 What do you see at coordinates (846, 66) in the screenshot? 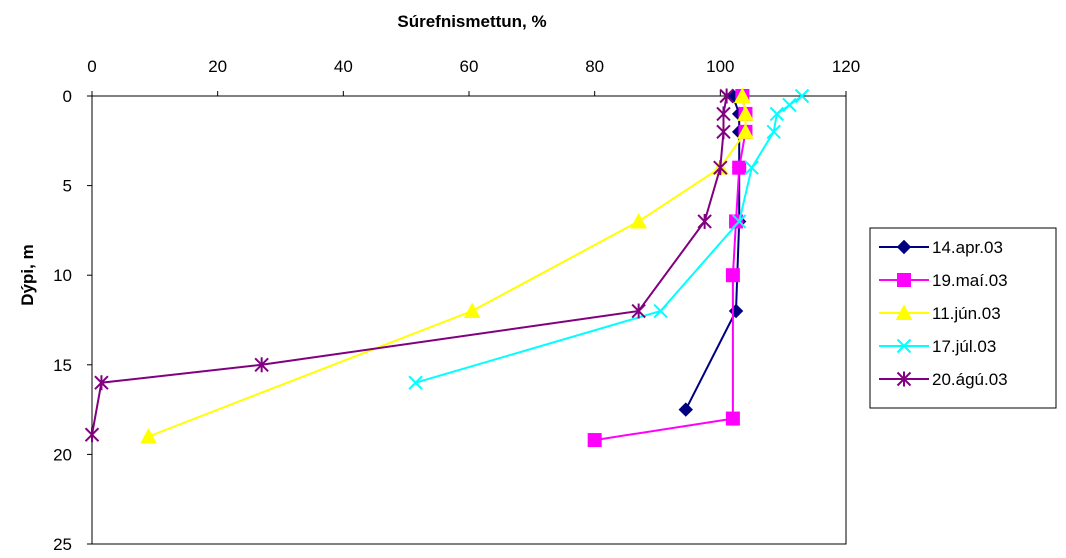
I see `x-tick-label: 120` at bounding box center [846, 66].